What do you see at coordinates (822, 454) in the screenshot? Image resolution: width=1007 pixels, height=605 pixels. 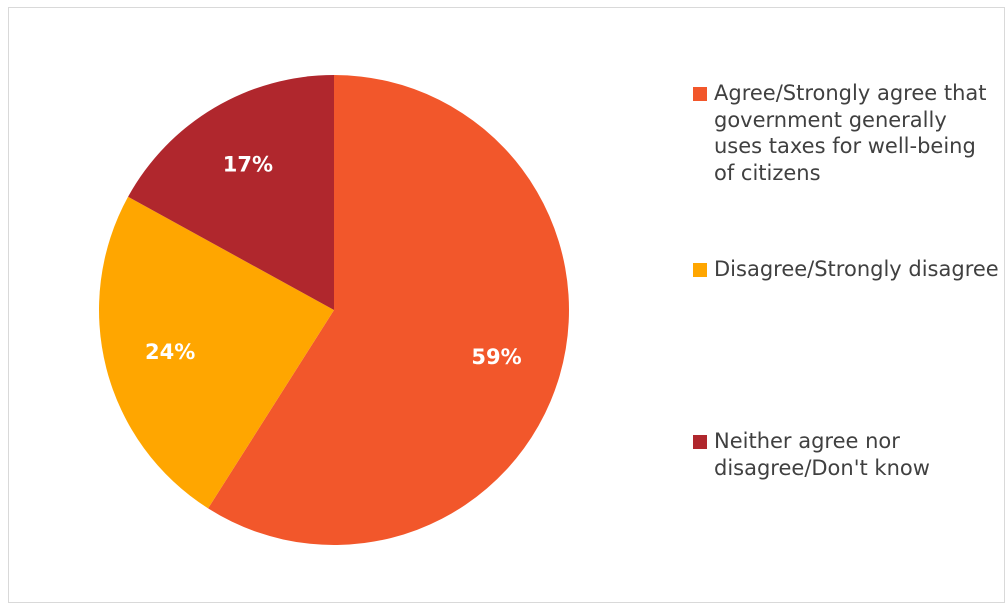 I see `legend-label-3: Neither agree nor disagree/Don't know` at bounding box center [822, 454].